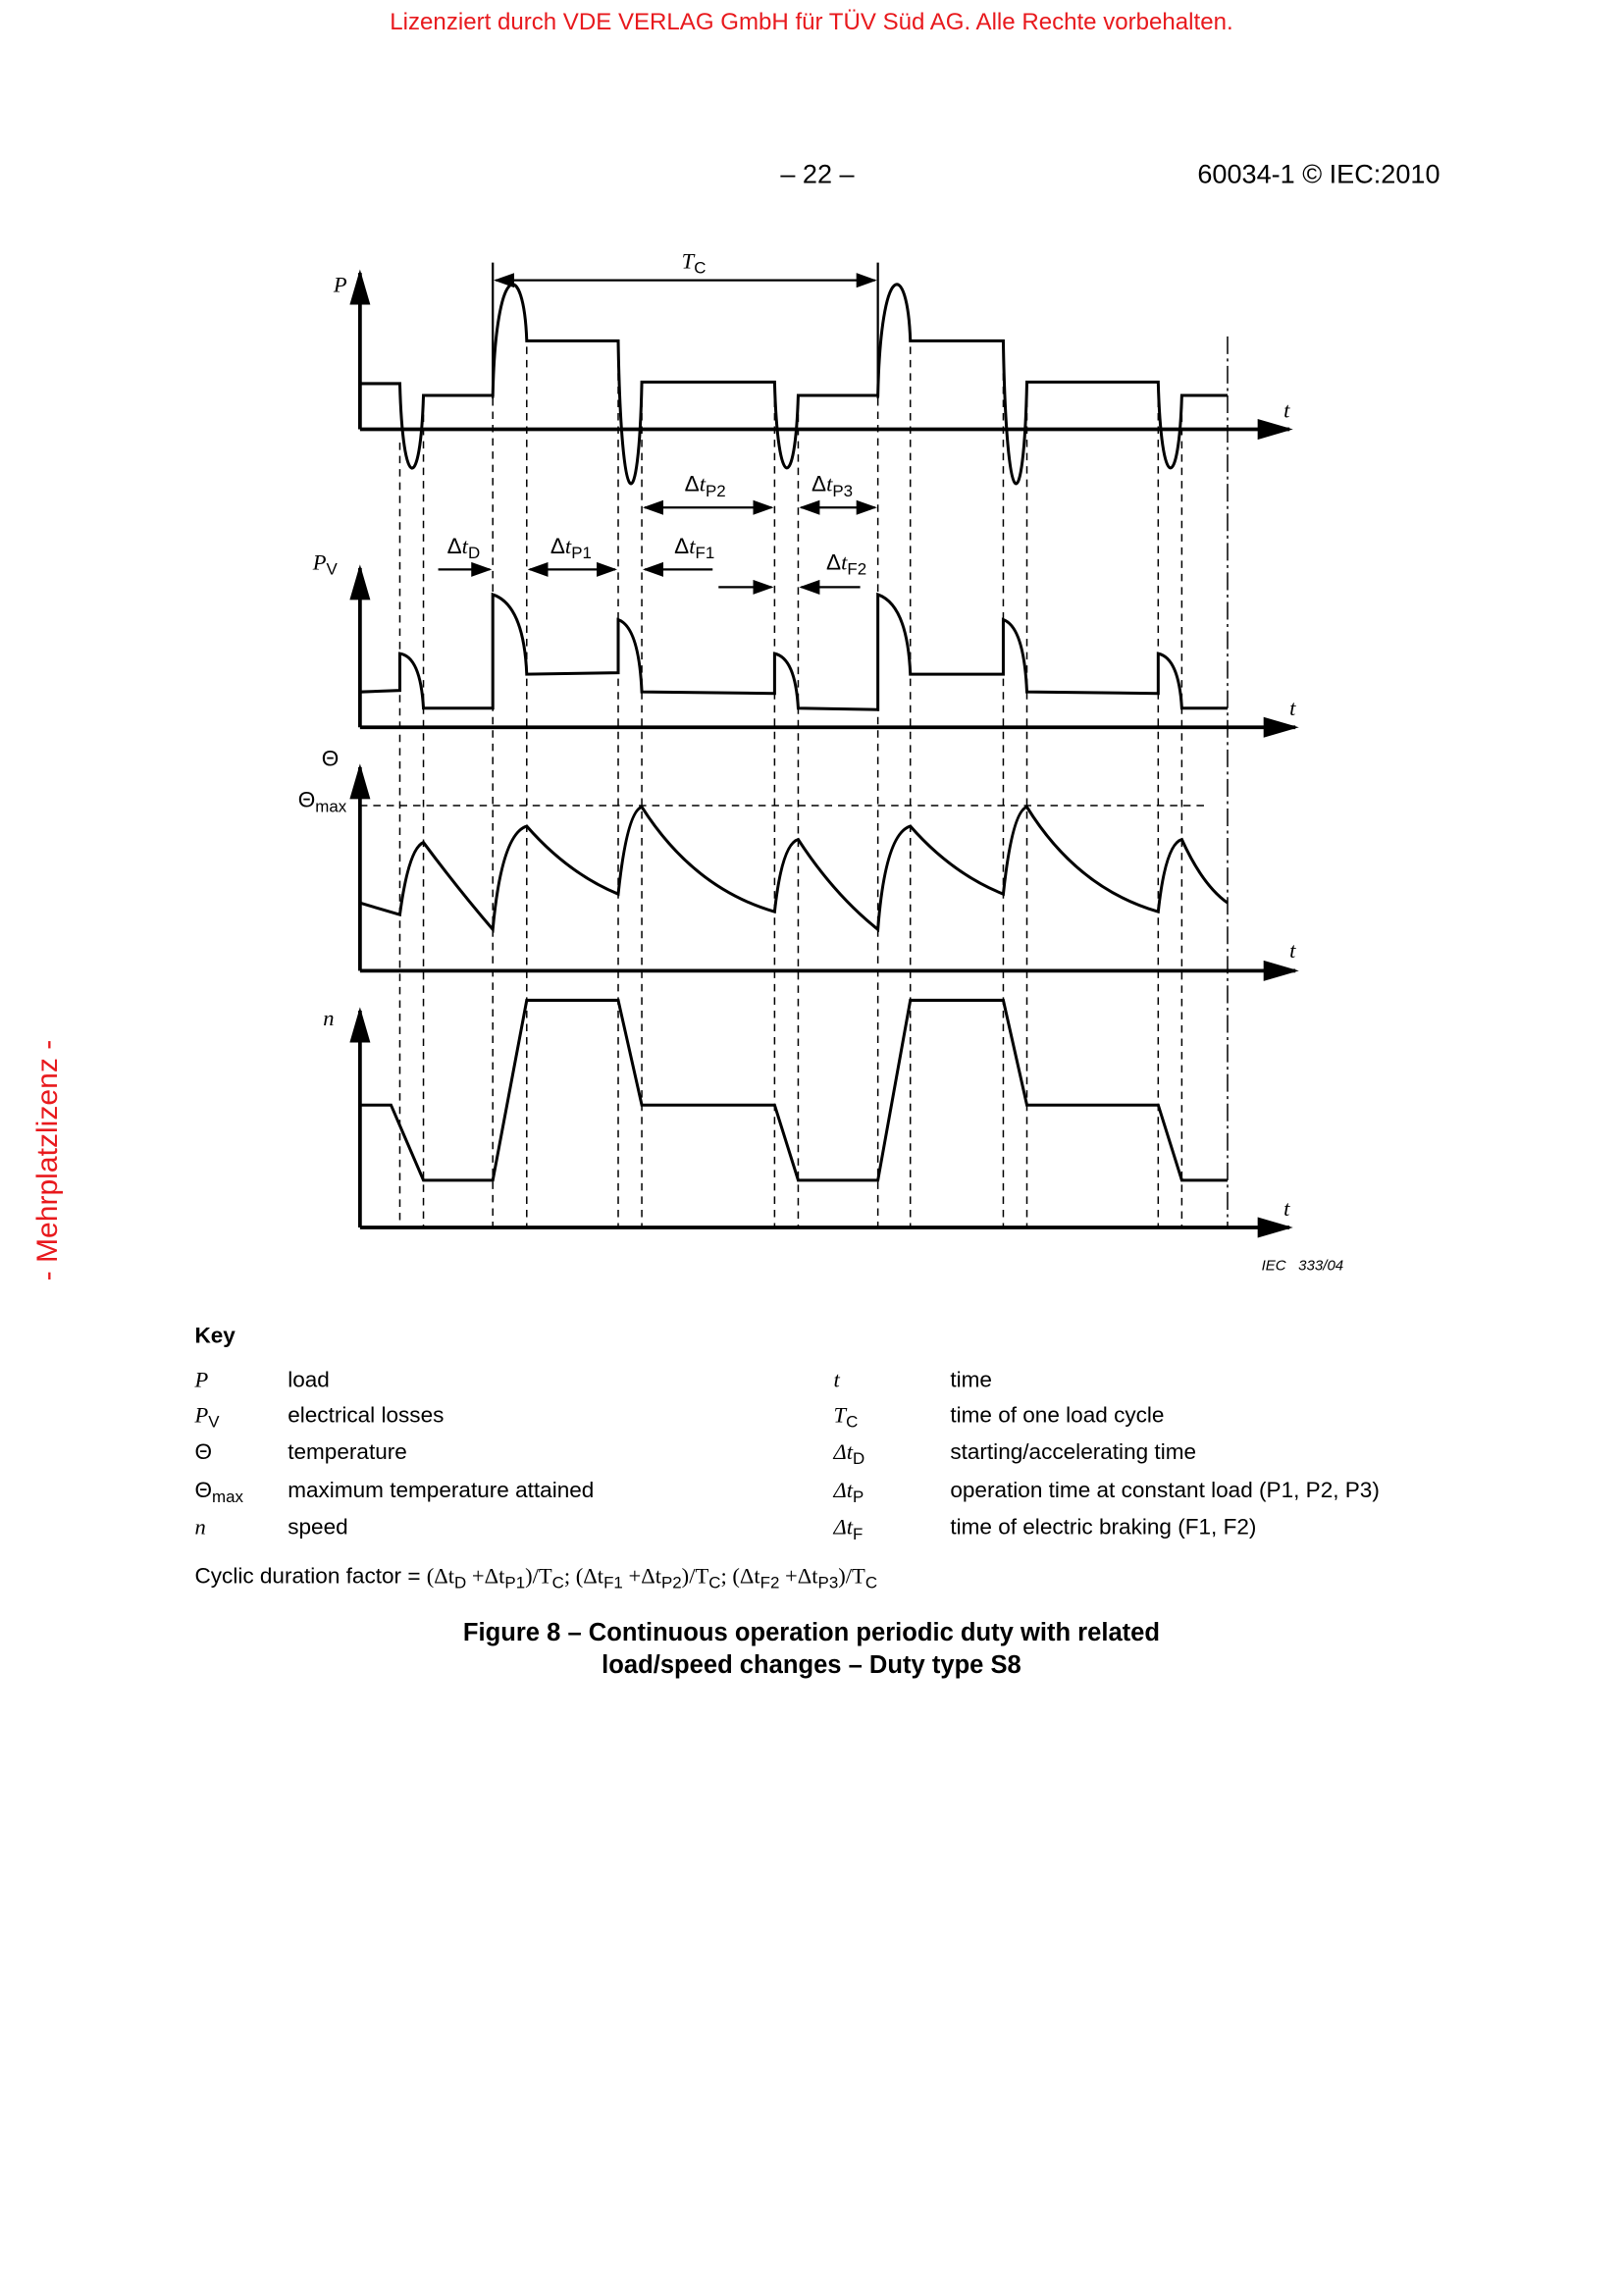  I want to click on temperature-curve, so click(794, 869).